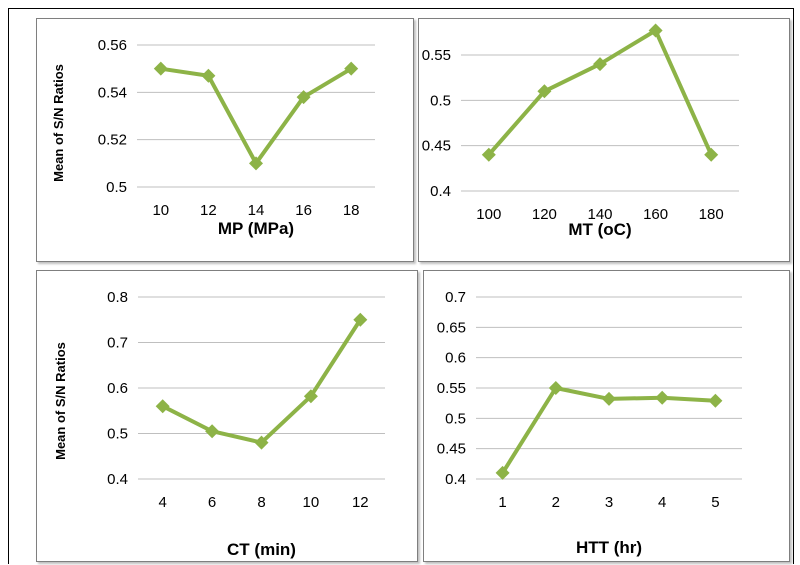 This screenshot has height=565, width=800. I want to click on x-axis-label: MP (MPa), so click(256, 228).